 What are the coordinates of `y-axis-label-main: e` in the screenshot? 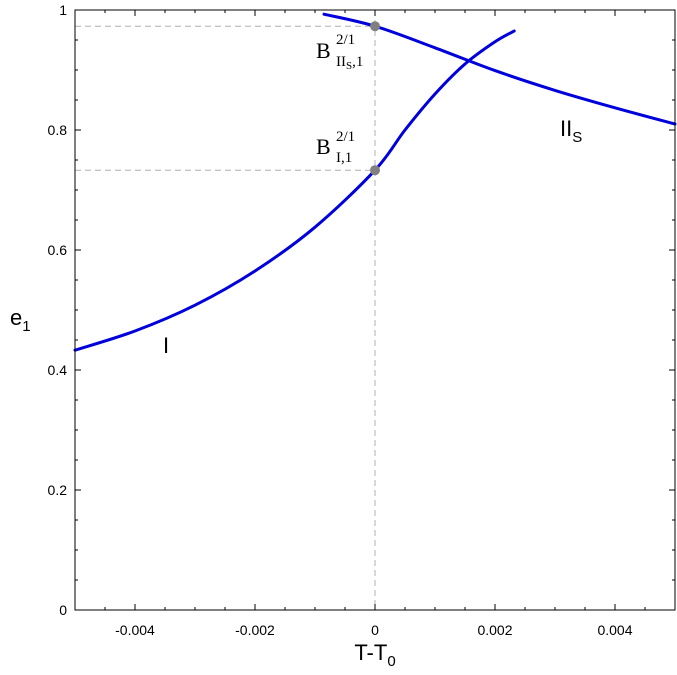 It's located at (16, 317).